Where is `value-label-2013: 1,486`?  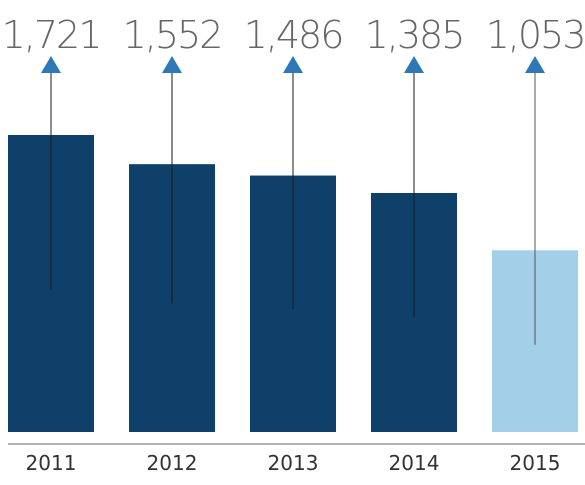 value-label-2013: 1,486 is located at coordinates (293, 35).